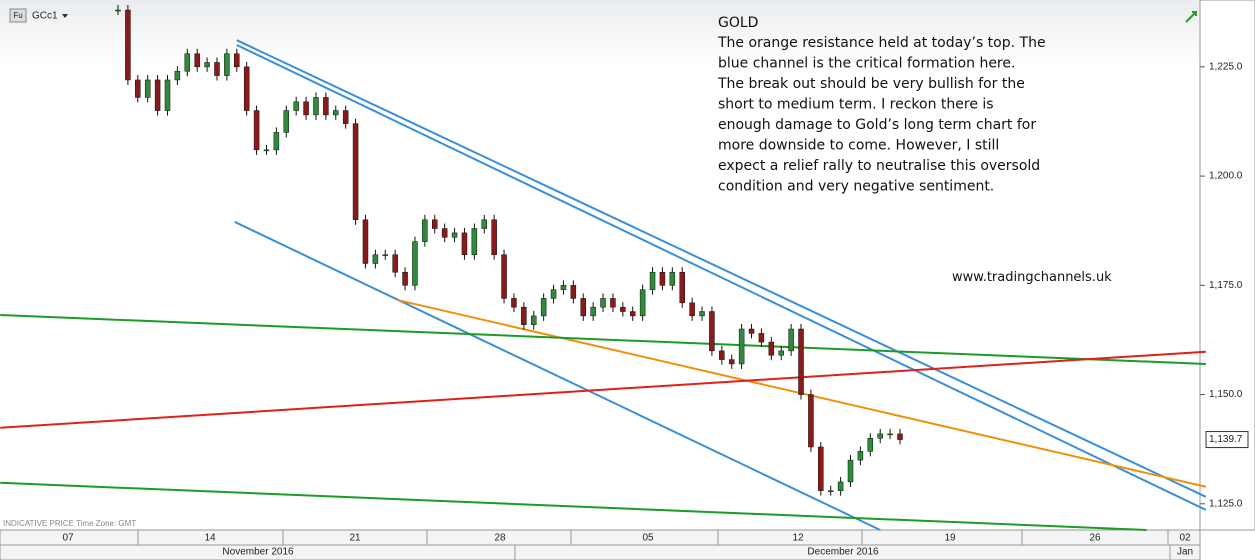  Describe the element at coordinates (258, 552) in the screenshot. I see `month-label: November 2016` at that location.